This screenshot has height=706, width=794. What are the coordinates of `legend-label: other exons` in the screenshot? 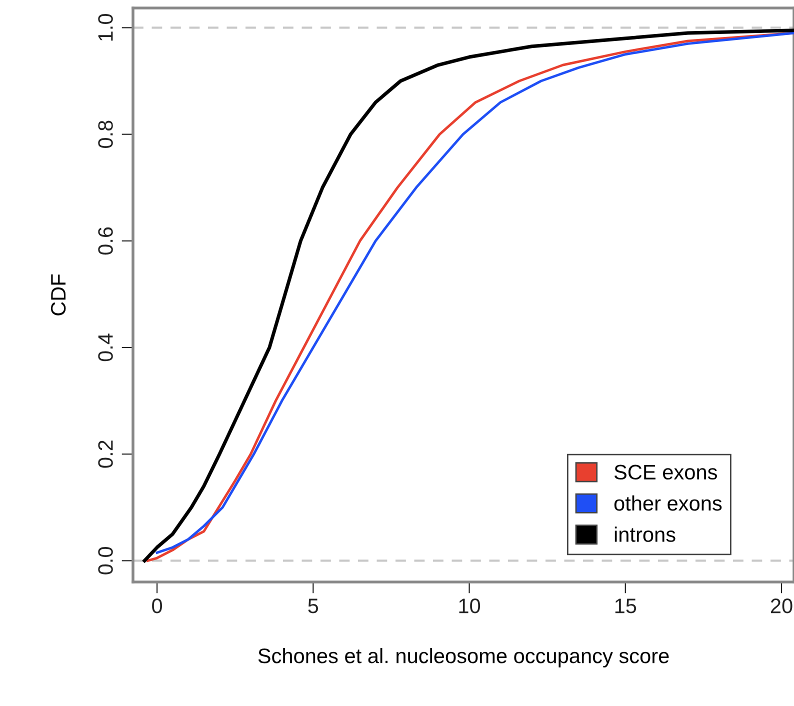 It's located at (668, 503).